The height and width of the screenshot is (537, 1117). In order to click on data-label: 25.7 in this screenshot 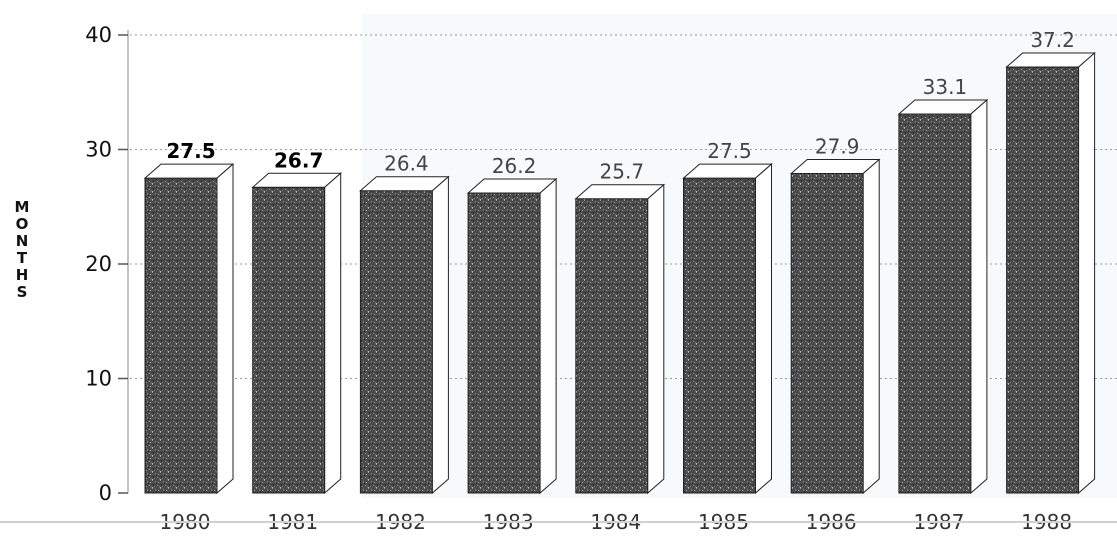, I will do `click(622, 172)`.